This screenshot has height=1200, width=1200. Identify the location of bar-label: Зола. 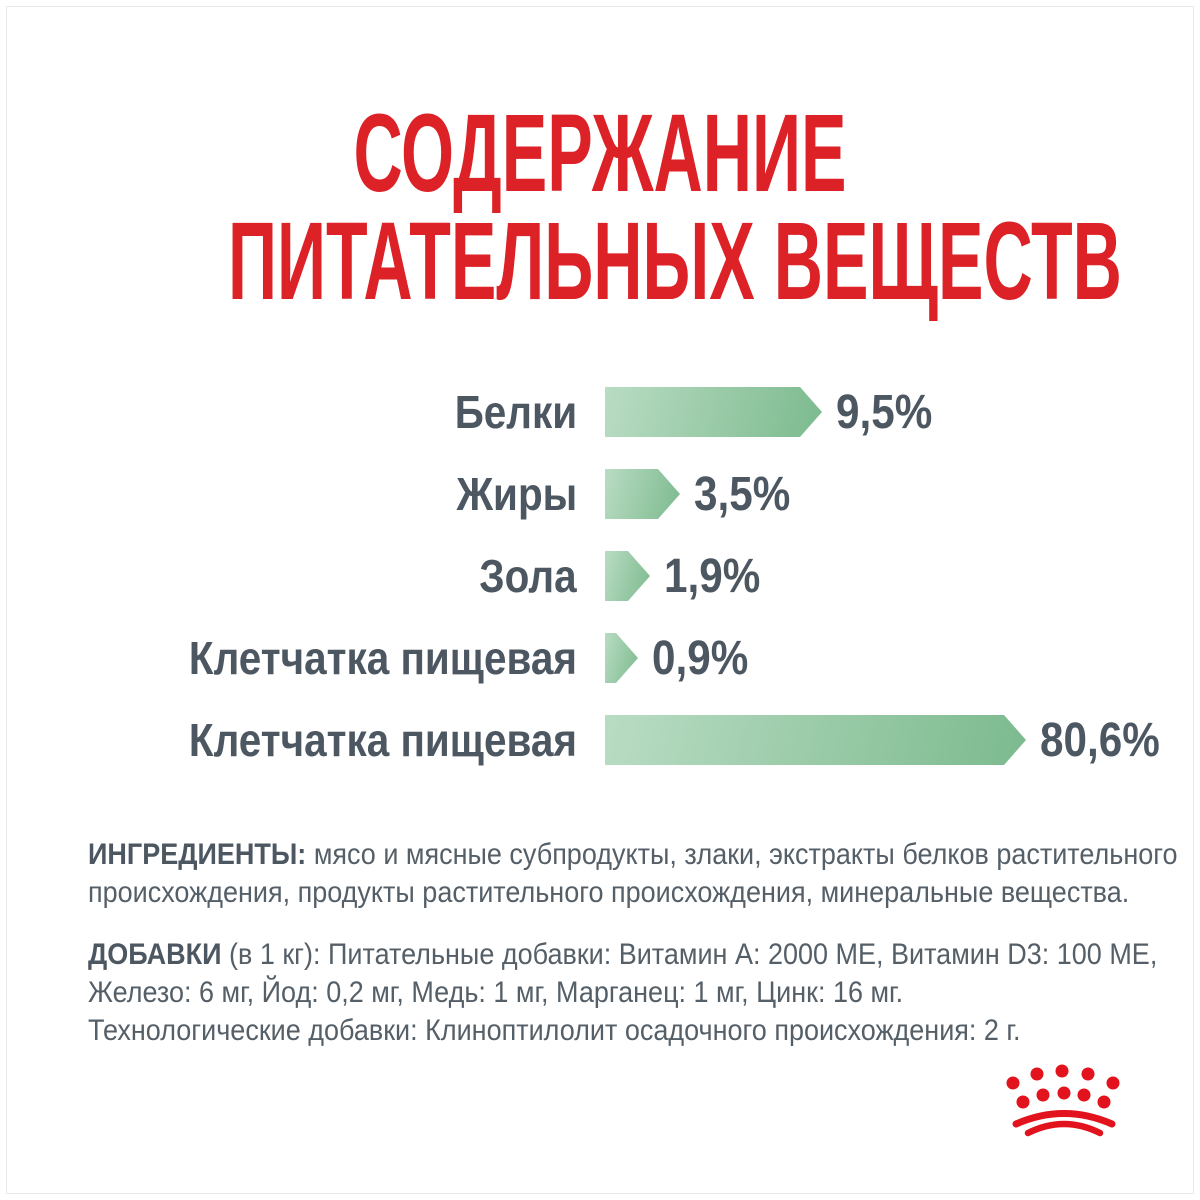
(528, 576).